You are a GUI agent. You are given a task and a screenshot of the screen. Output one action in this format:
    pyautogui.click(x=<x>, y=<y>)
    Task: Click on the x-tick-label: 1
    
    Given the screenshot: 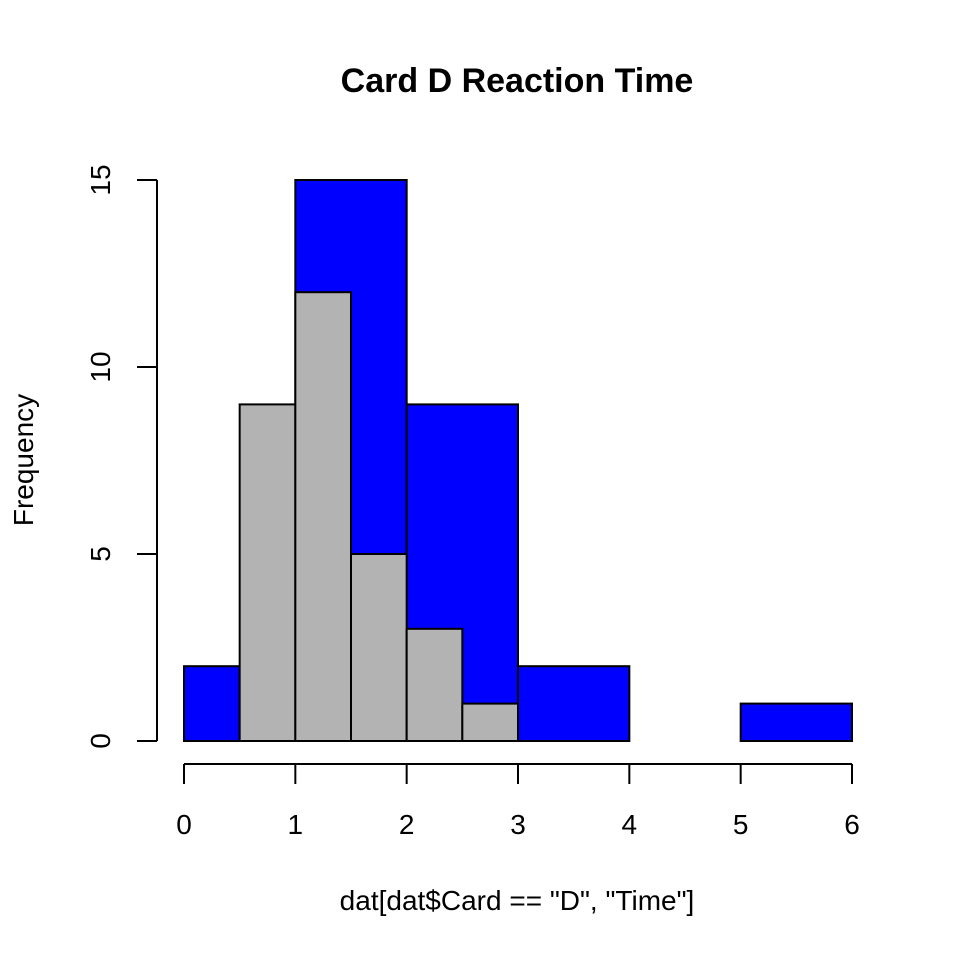 What is the action you would take?
    pyautogui.click(x=296, y=824)
    